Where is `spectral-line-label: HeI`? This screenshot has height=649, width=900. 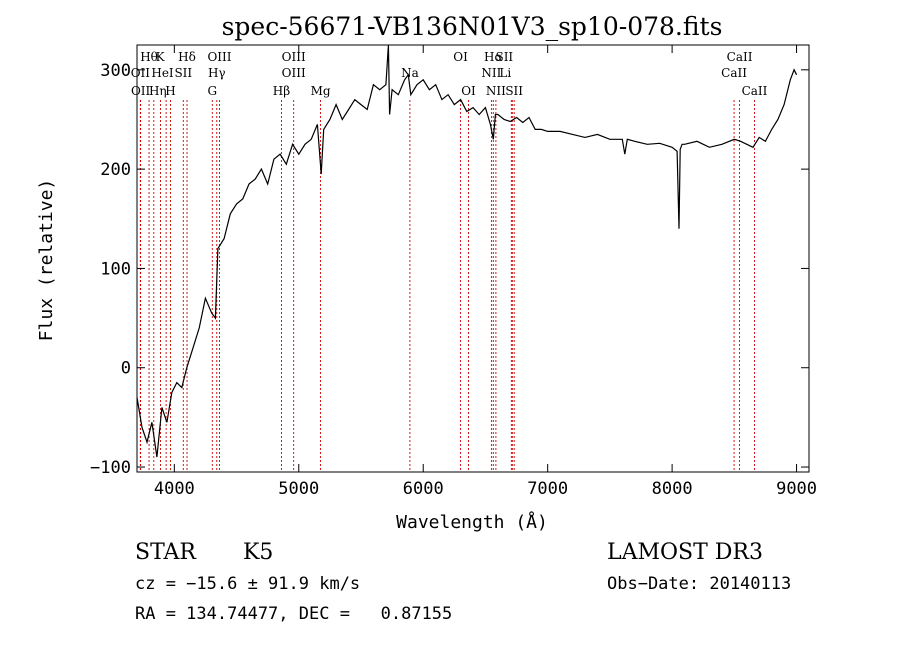 spectral-line-label: HeI is located at coordinates (162, 73).